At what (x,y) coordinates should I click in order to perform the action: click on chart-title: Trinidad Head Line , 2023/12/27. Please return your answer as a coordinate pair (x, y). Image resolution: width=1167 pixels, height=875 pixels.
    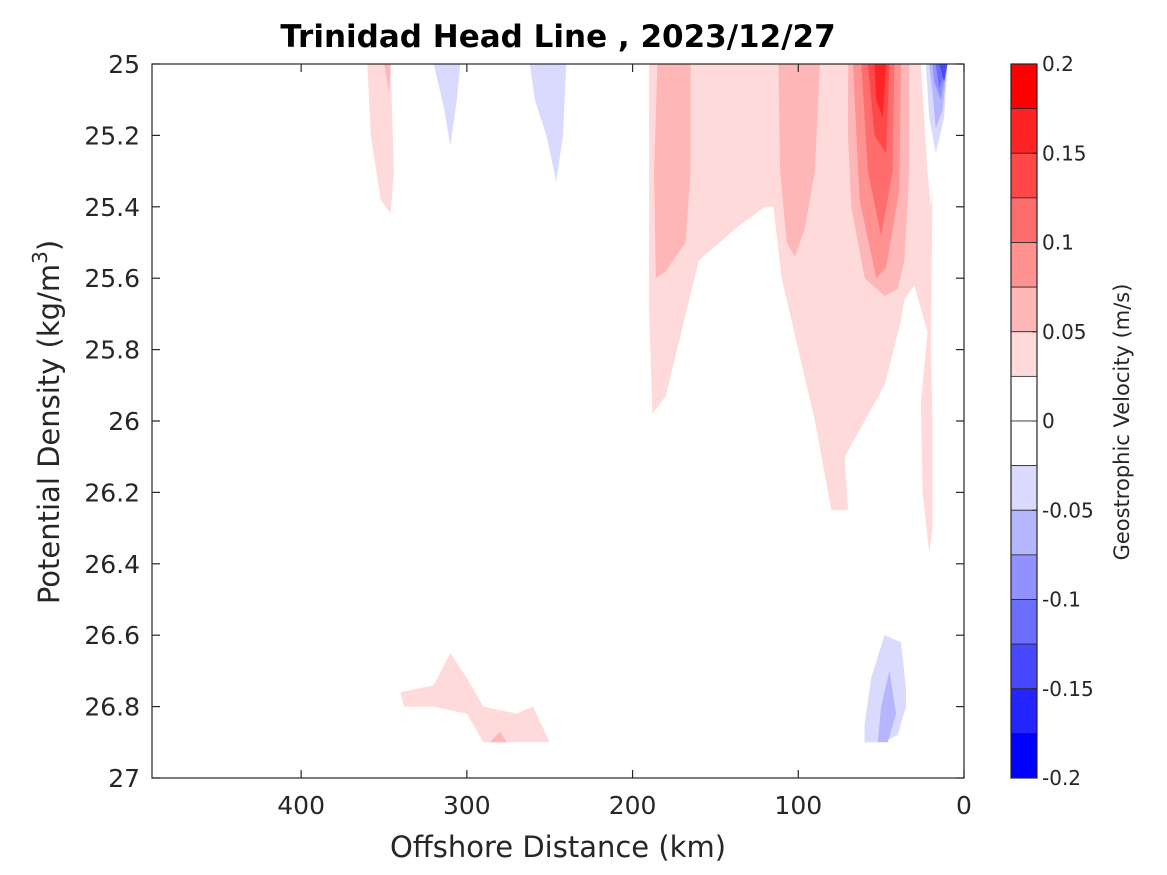
    Looking at the image, I should click on (557, 37).